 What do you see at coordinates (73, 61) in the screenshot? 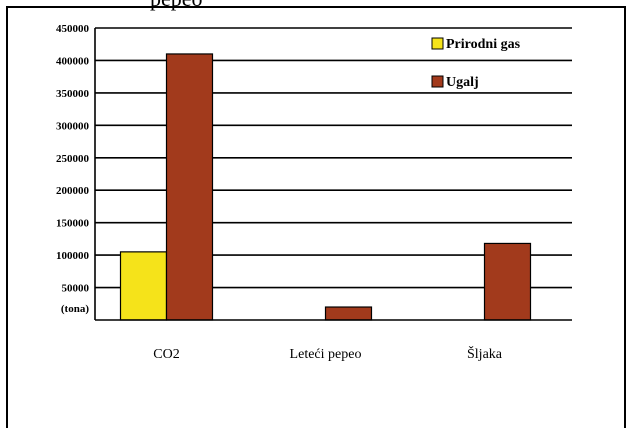
I see `y-tick-label: 400000` at bounding box center [73, 61].